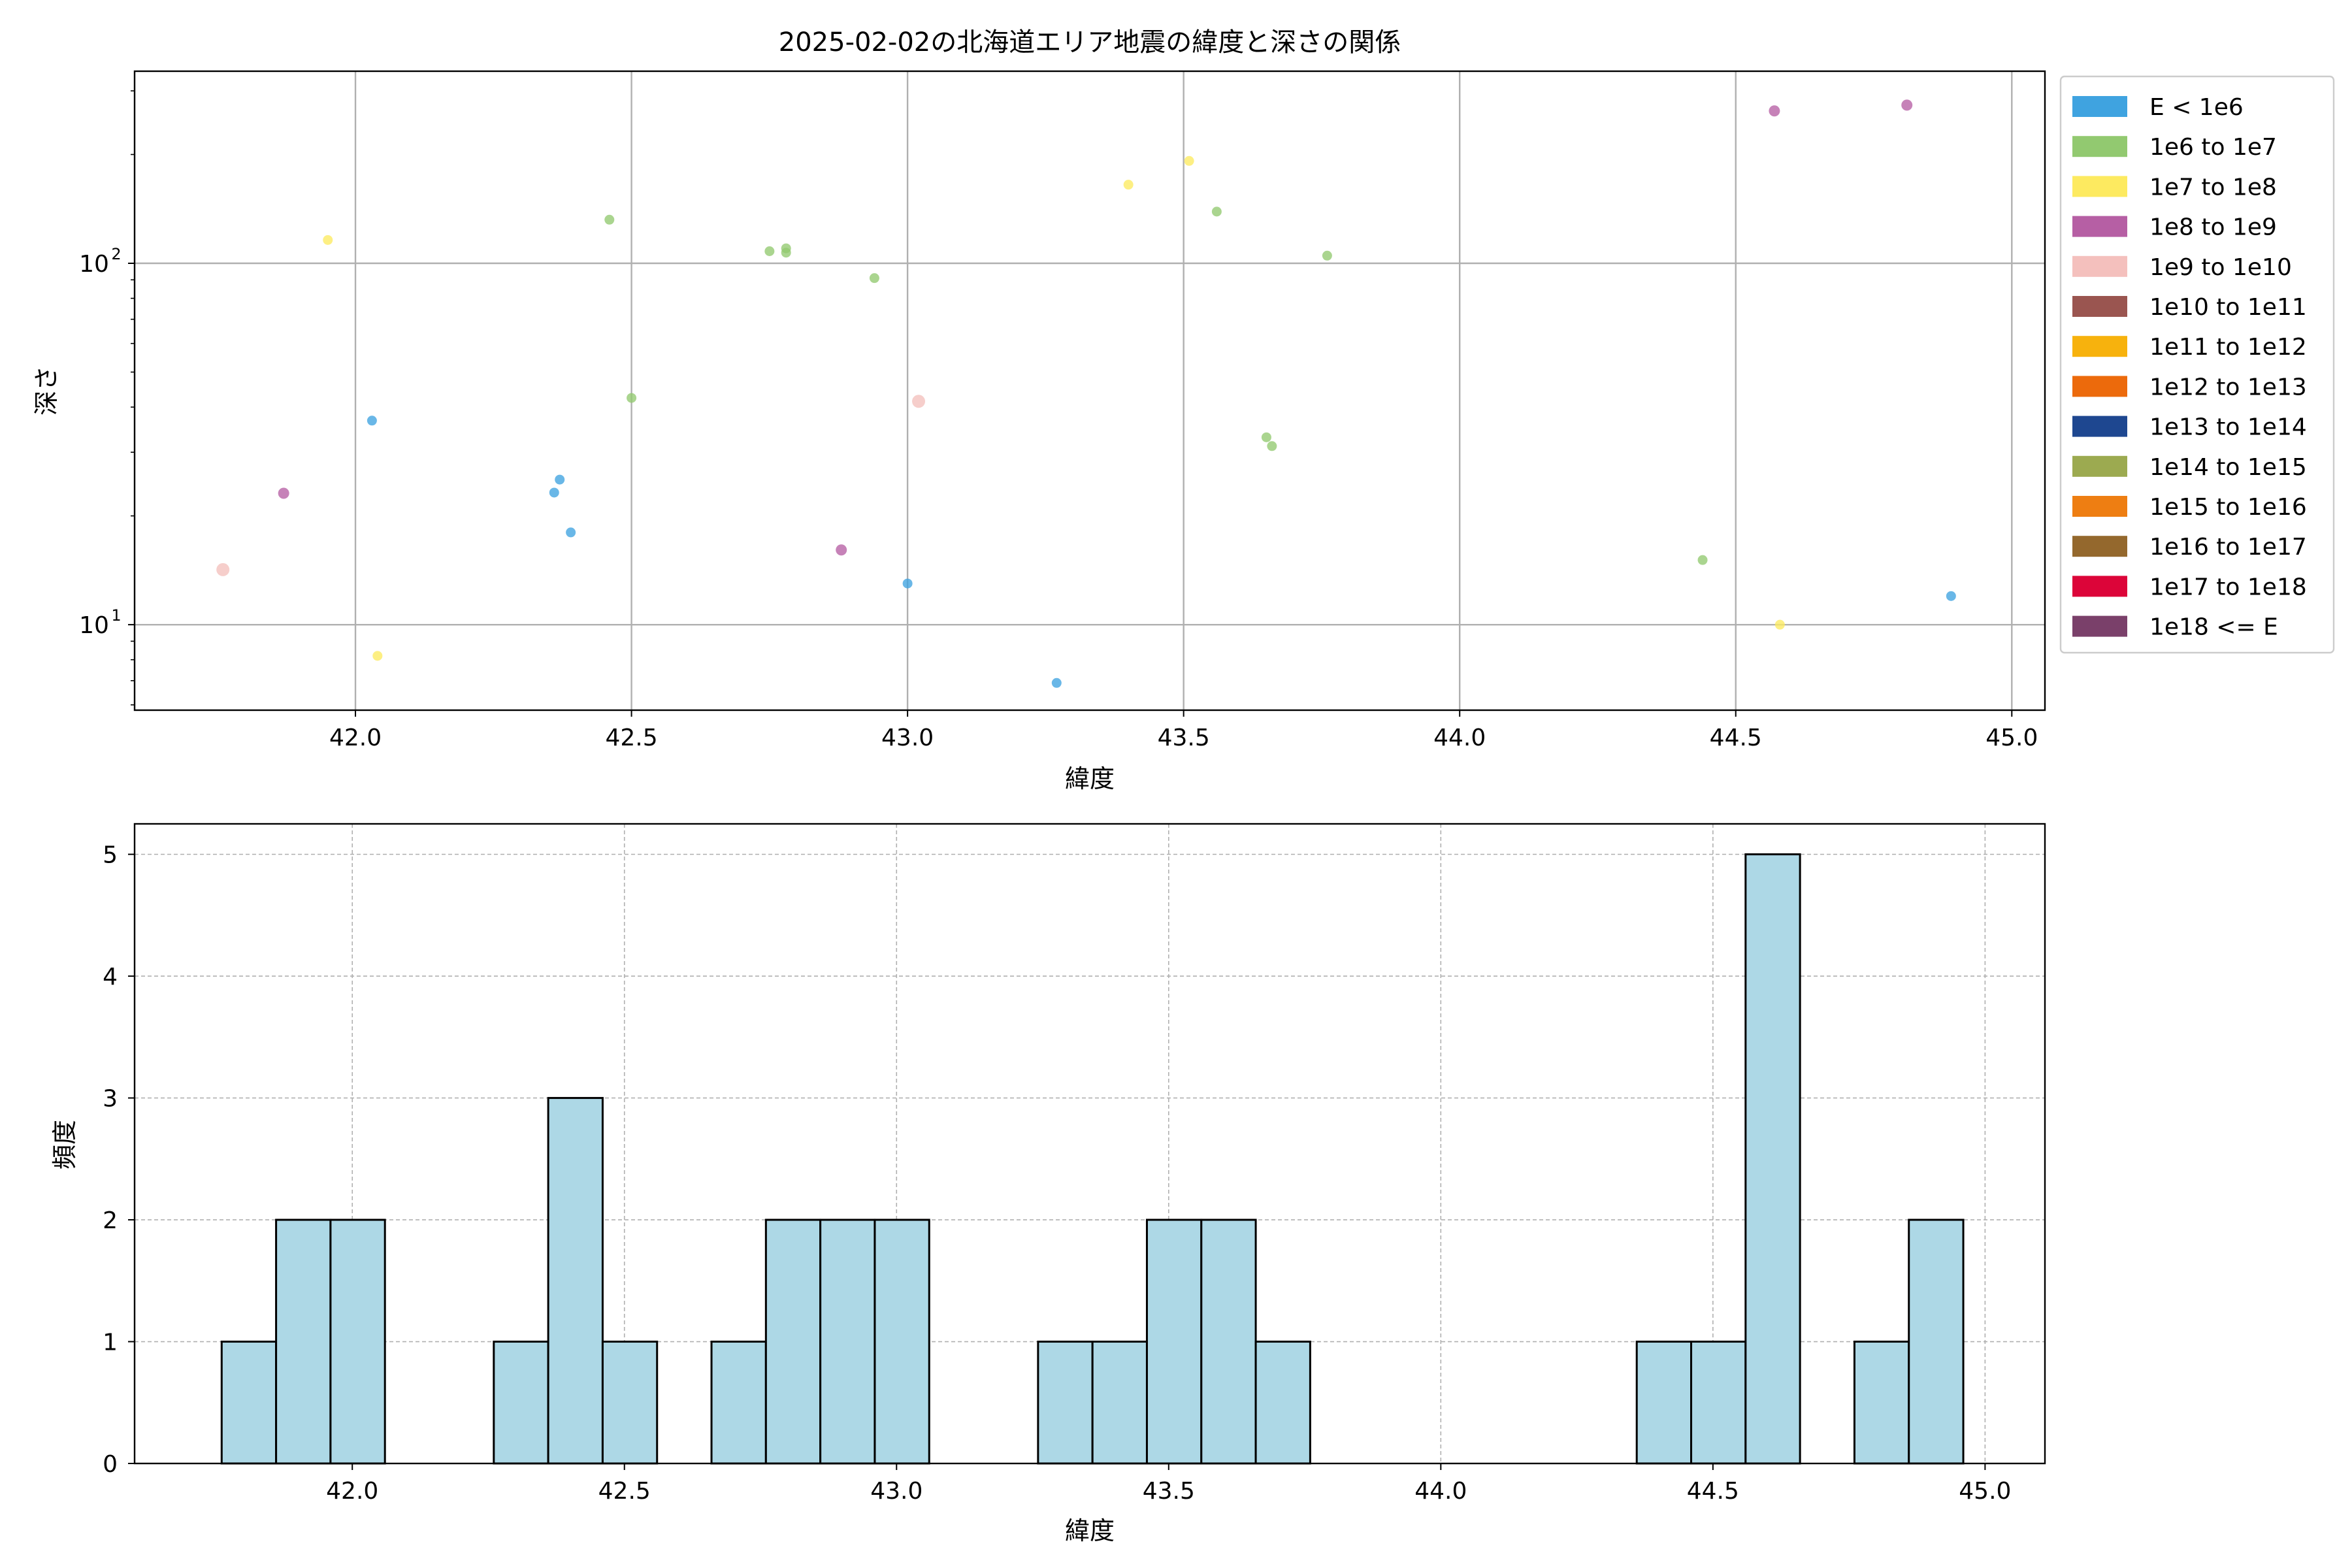  I want to click on histogram-x-axis-label: 緯度, so click(1090, 1530).